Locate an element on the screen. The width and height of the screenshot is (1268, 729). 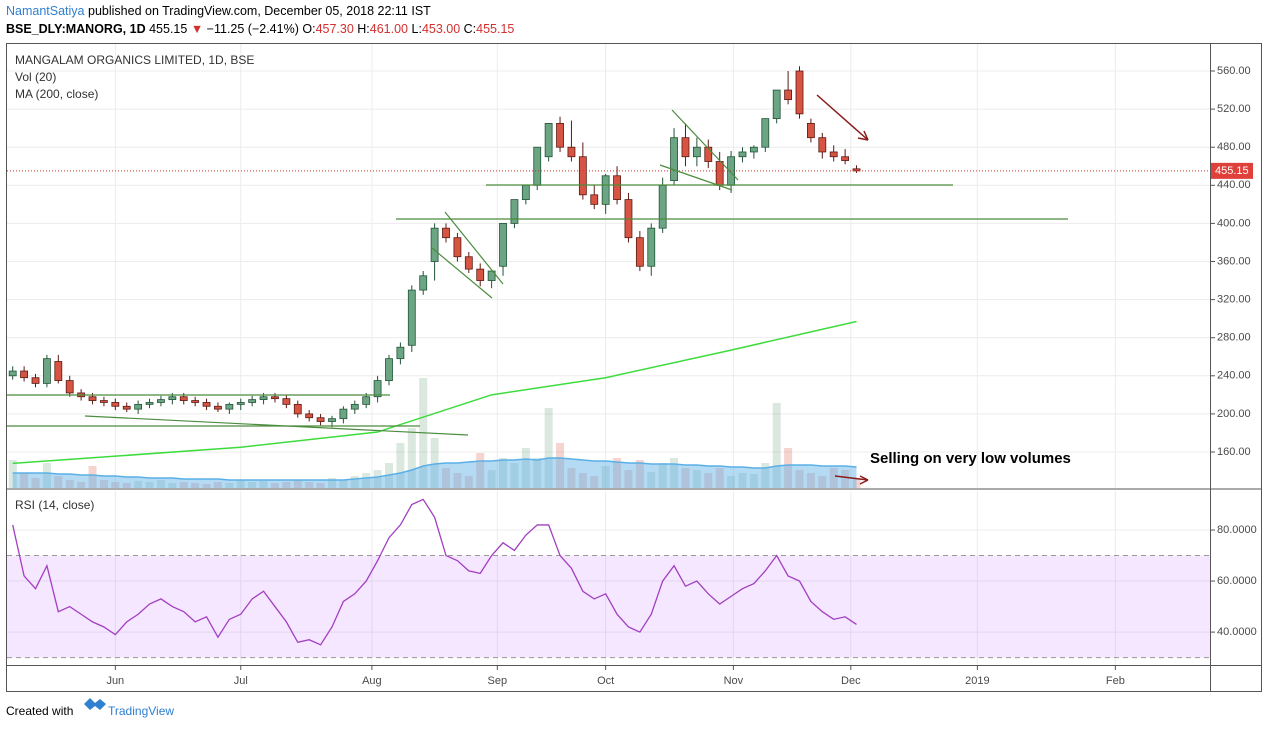
y-tick-label: 60.0000 is located at coordinates (1237, 581).